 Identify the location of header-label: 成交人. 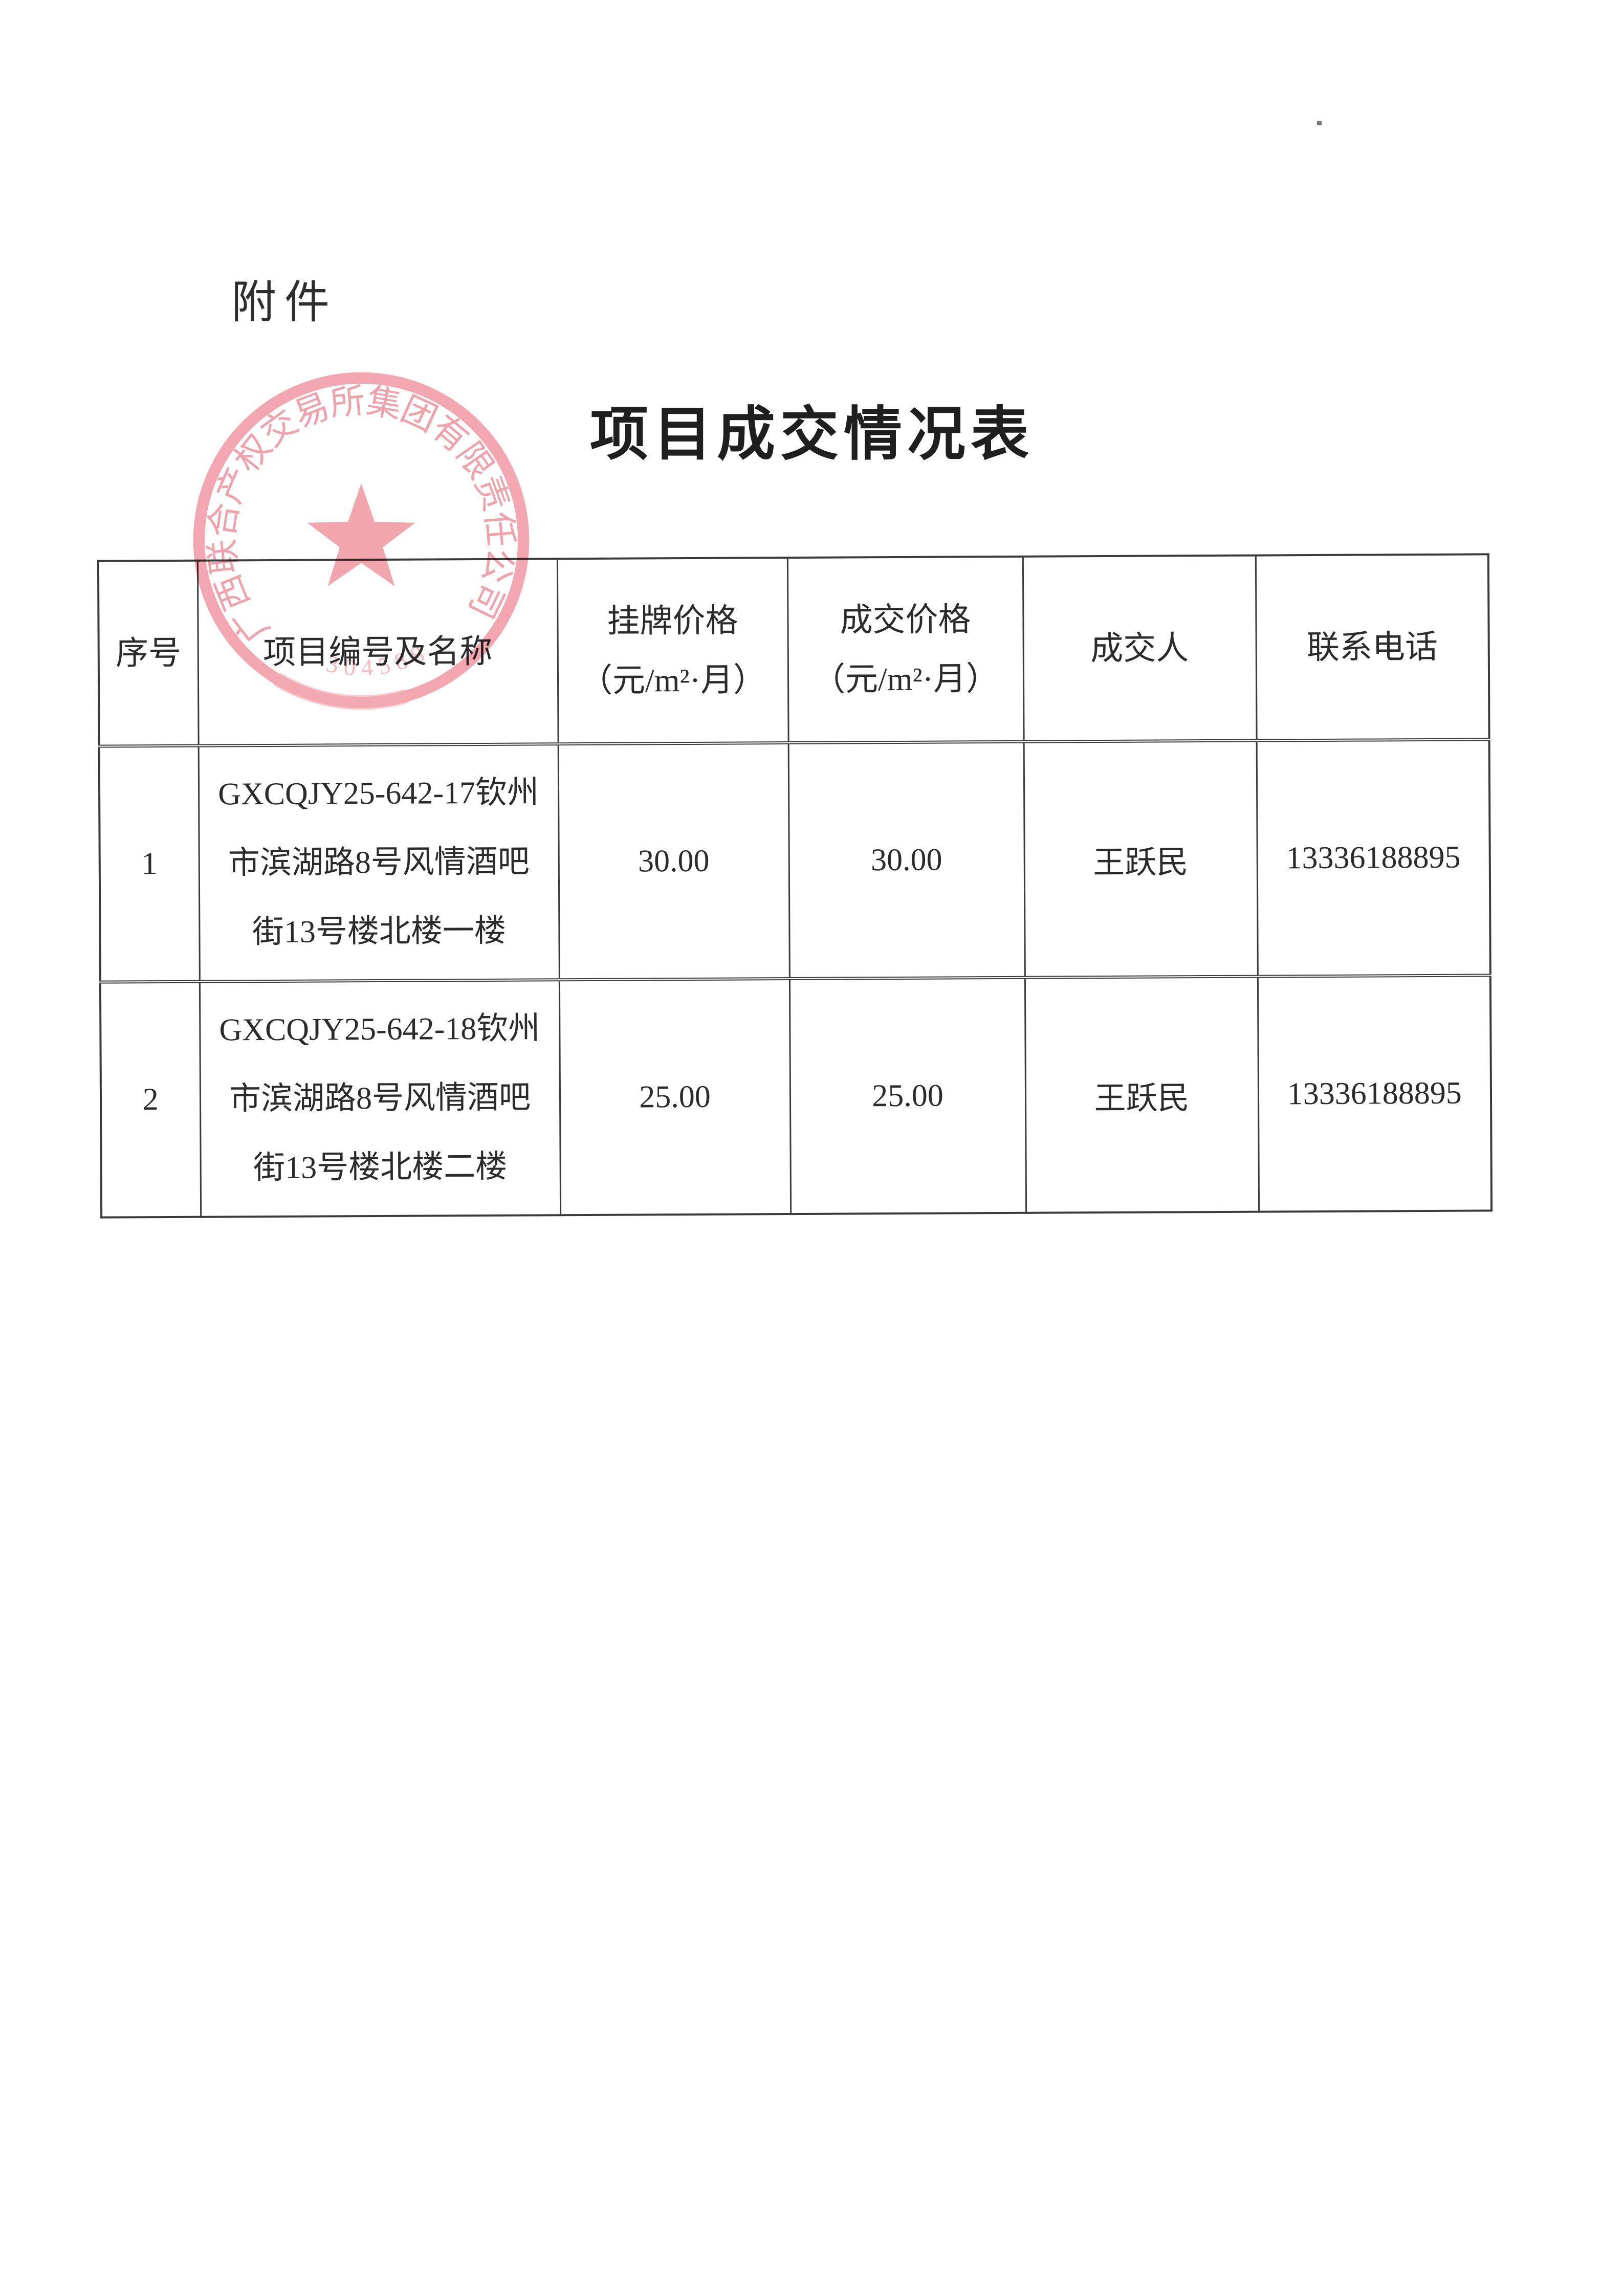
(1139, 648).